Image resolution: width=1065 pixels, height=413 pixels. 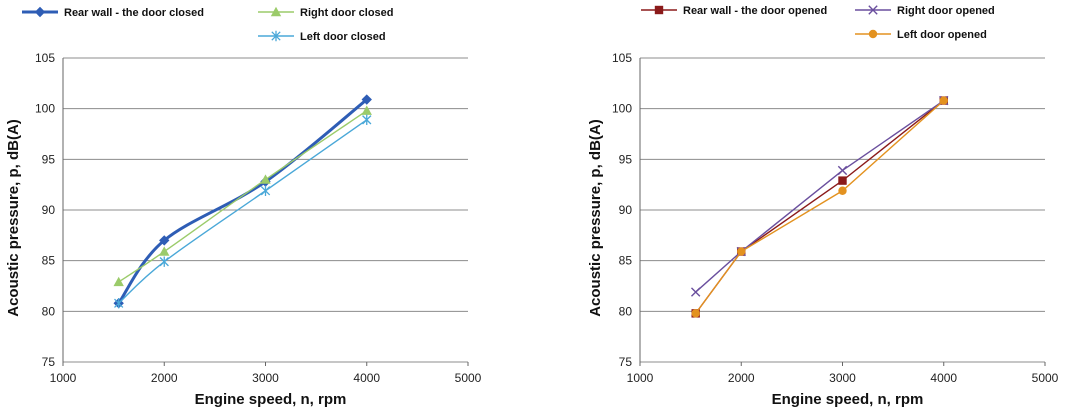 I want to click on legend-entry: Right door opened, so click(x=925, y=11).